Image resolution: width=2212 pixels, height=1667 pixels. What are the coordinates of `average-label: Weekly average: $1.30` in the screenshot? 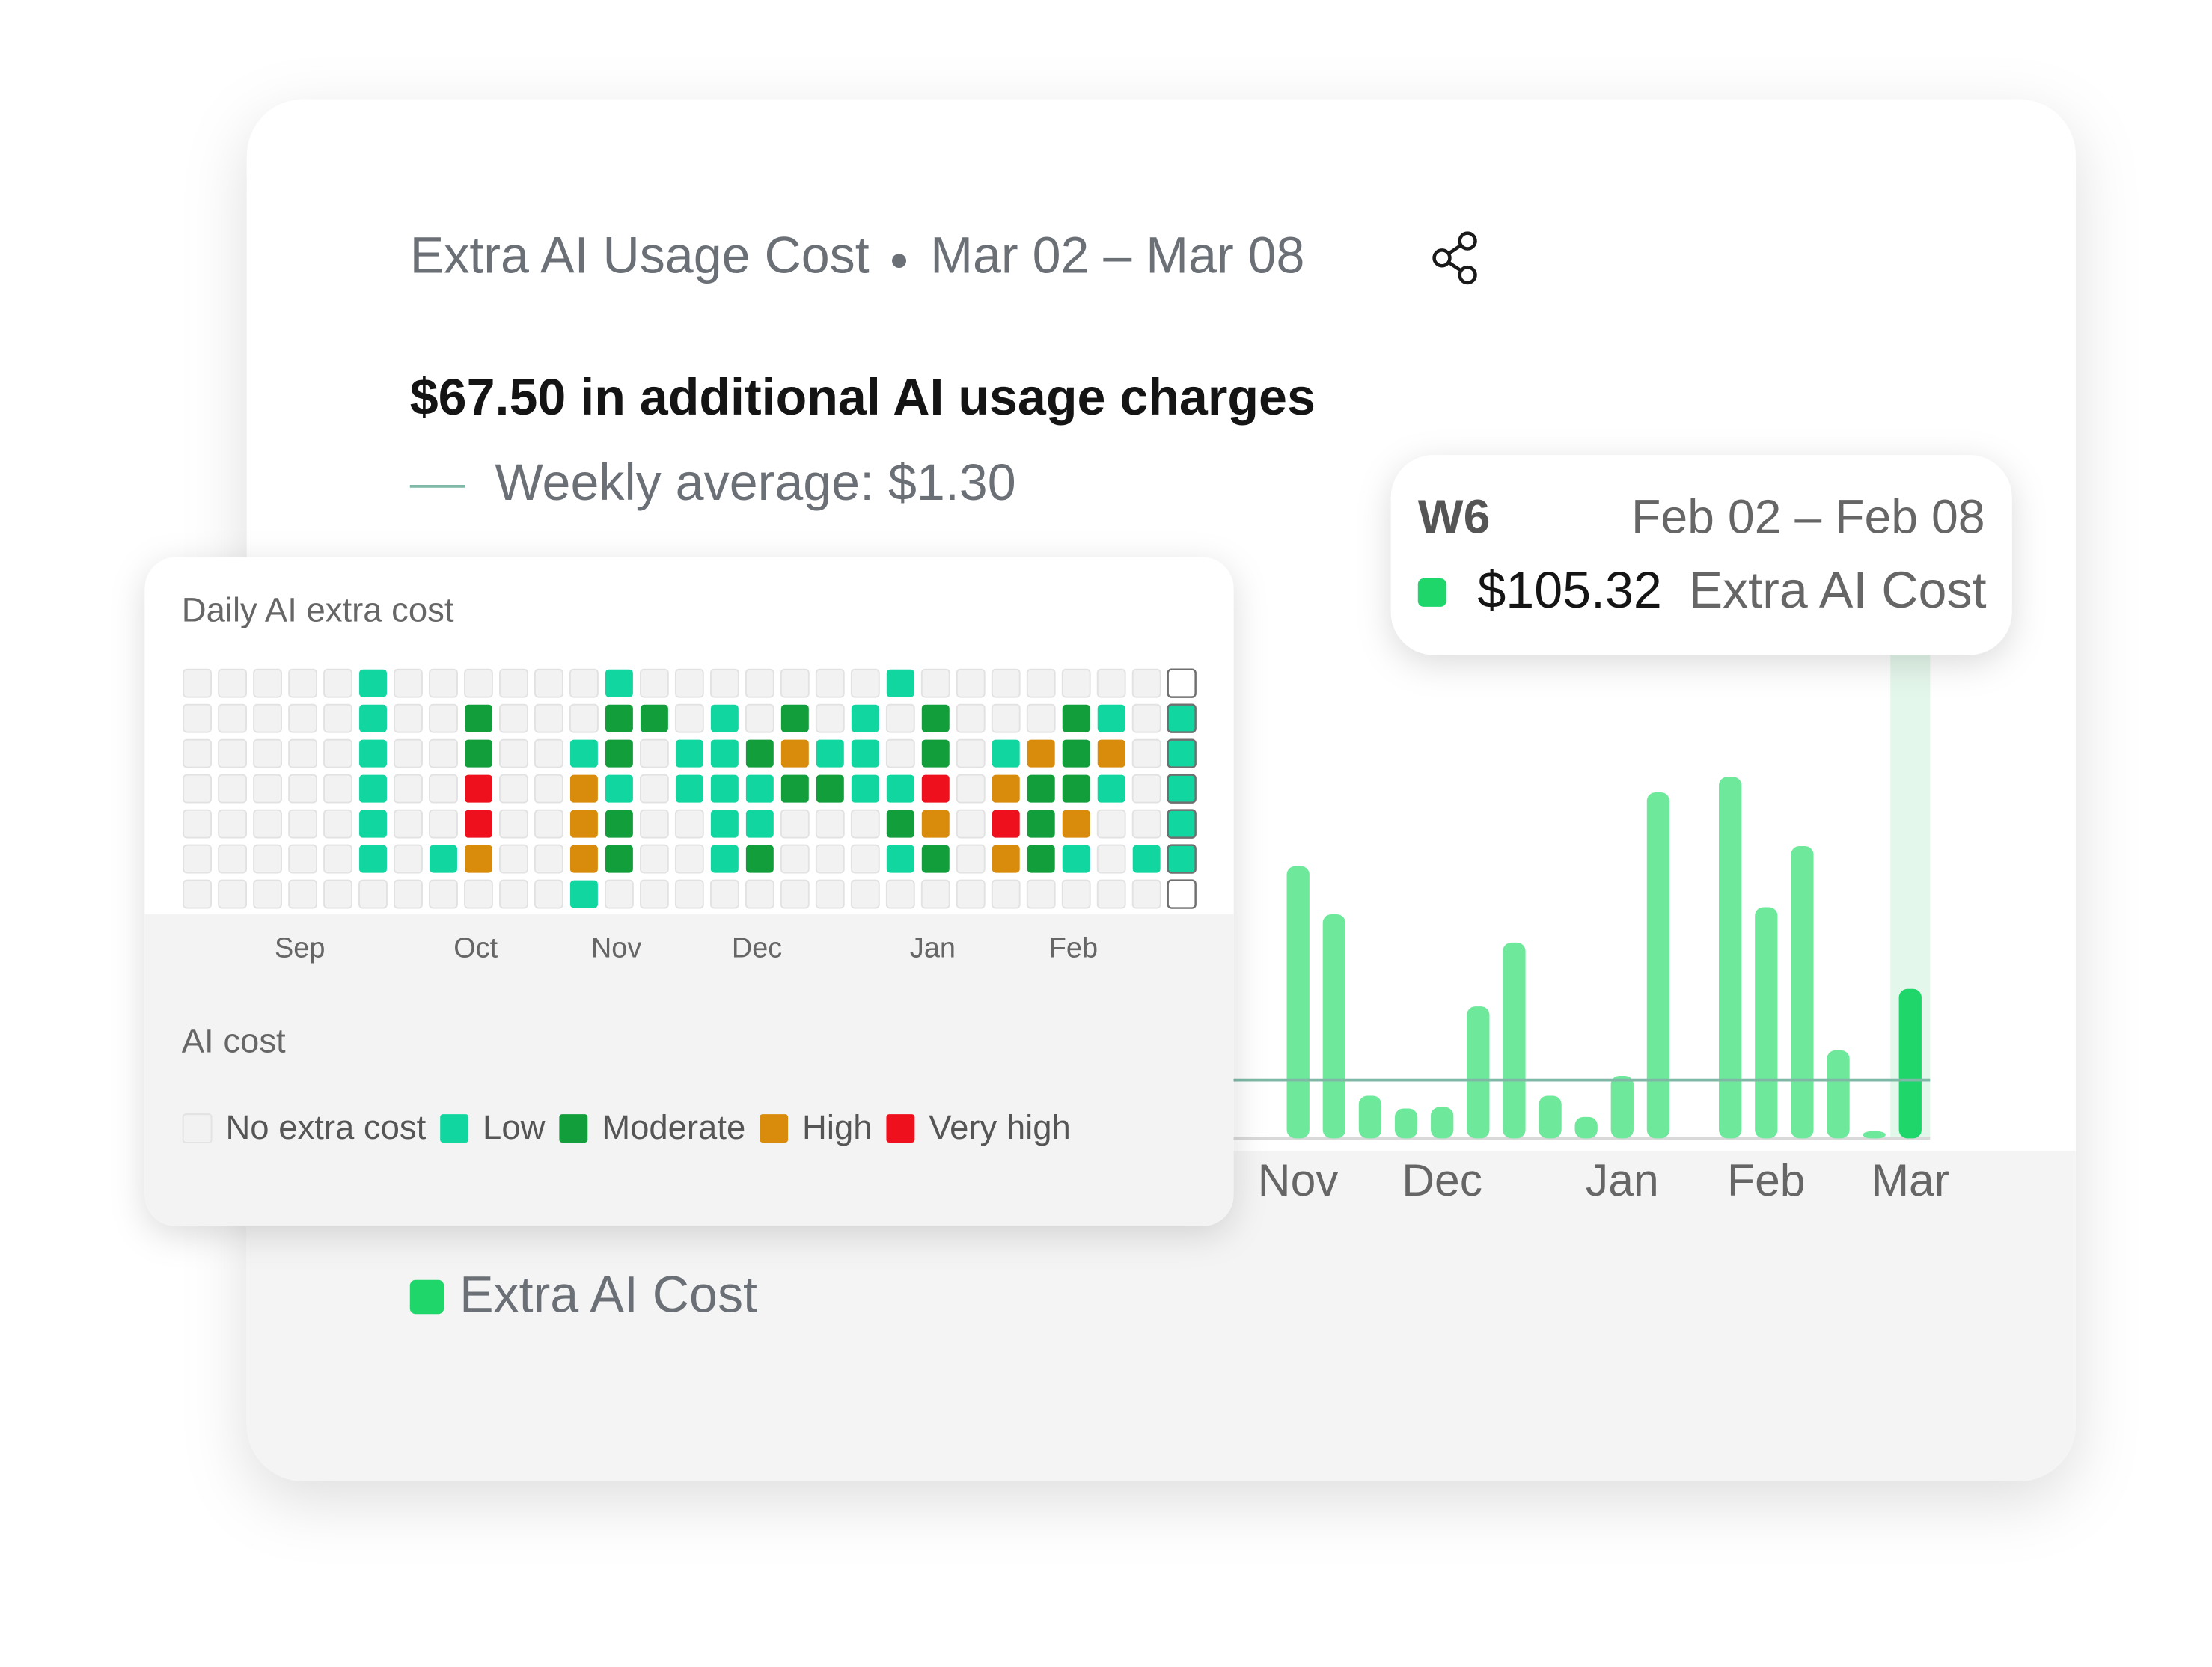 It's located at (755, 483).